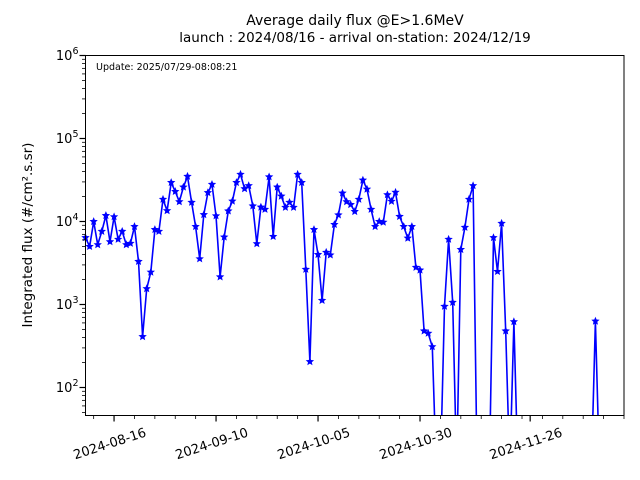 This screenshot has width=640, height=480. Describe the element at coordinates (67, 221) in the screenshot. I see `y-tick-label: 10⁴` at that location.